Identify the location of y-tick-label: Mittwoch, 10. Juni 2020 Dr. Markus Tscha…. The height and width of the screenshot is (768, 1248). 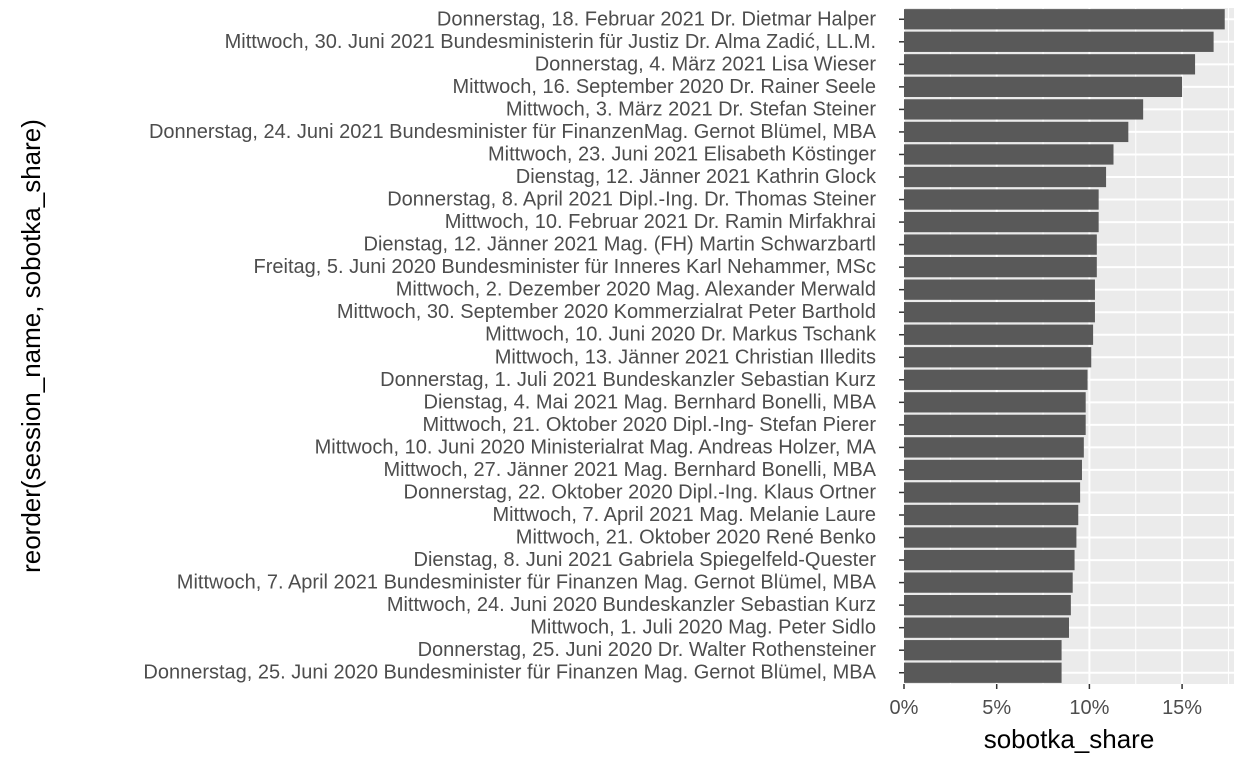
(681, 335).